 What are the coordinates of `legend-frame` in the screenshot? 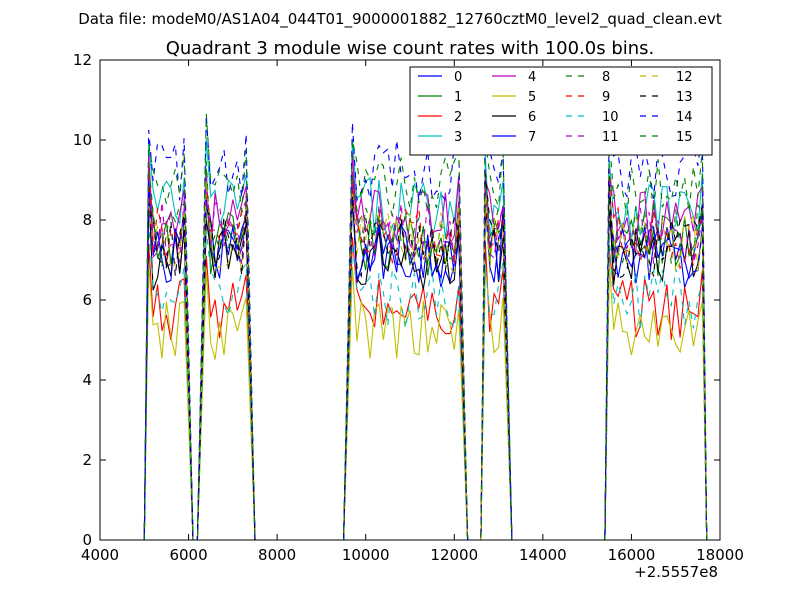 It's located at (561, 111).